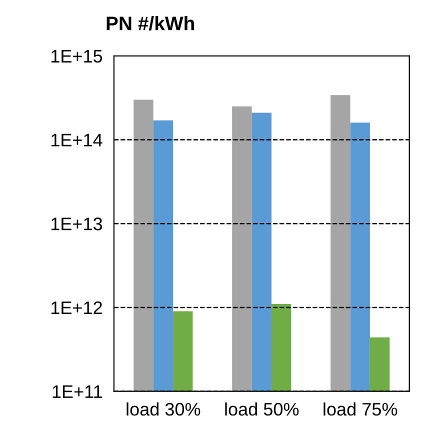  What do you see at coordinates (163, 409) in the screenshot?
I see `x-tick-label: load 30%` at bounding box center [163, 409].